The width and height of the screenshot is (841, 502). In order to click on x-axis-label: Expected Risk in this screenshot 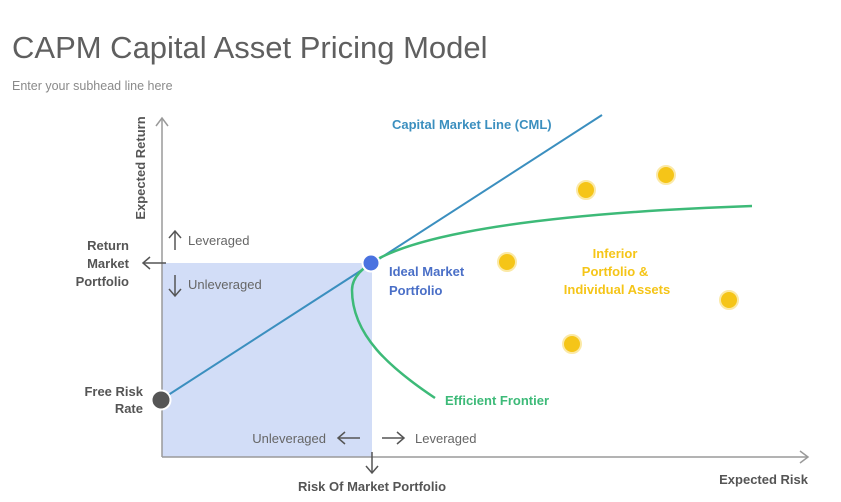, I will do `click(764, 479)`.